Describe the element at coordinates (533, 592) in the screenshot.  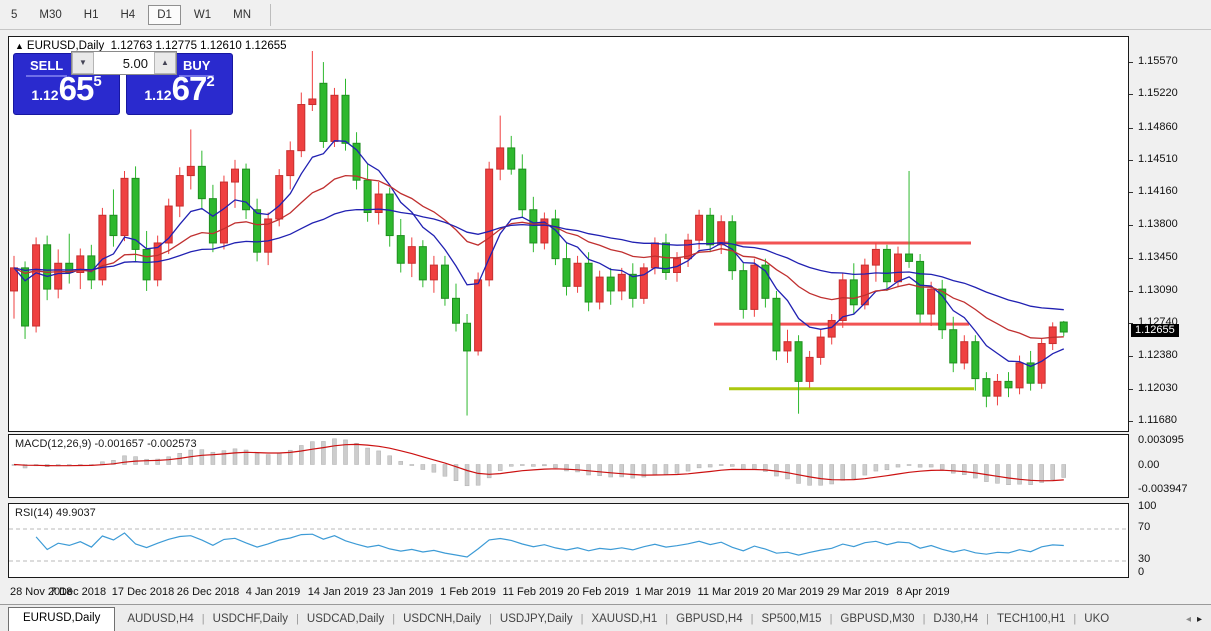
I see `date-tick-label: 11 Feb 2019` at that location.